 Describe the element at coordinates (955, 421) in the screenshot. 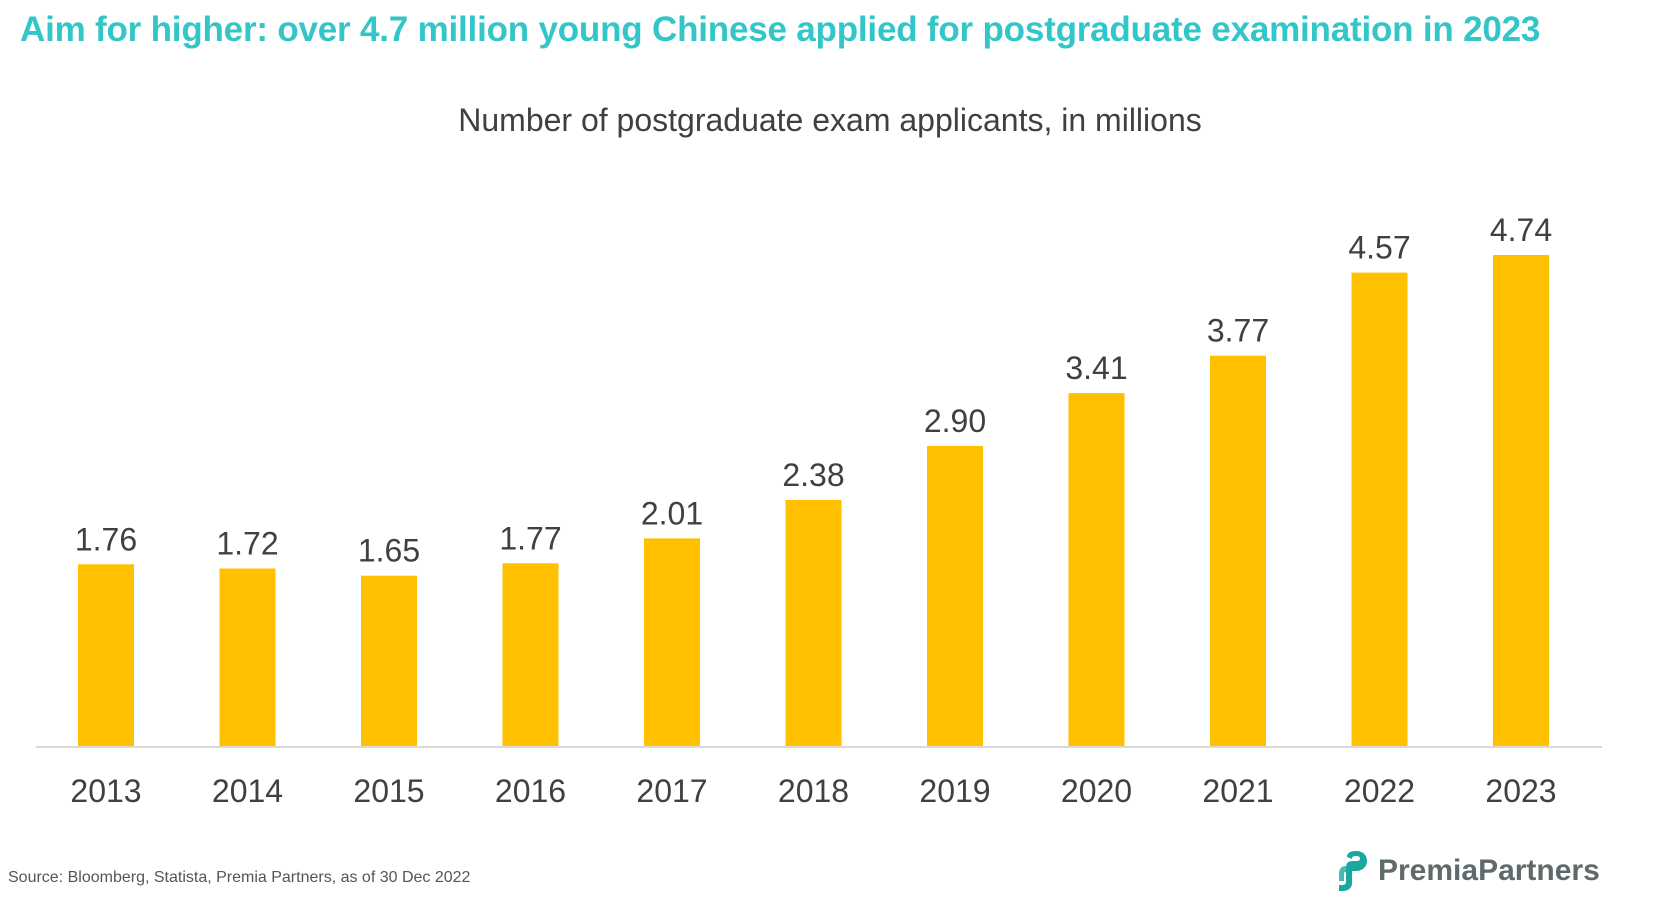

I see `data-label-2019: 2.90` at that location.